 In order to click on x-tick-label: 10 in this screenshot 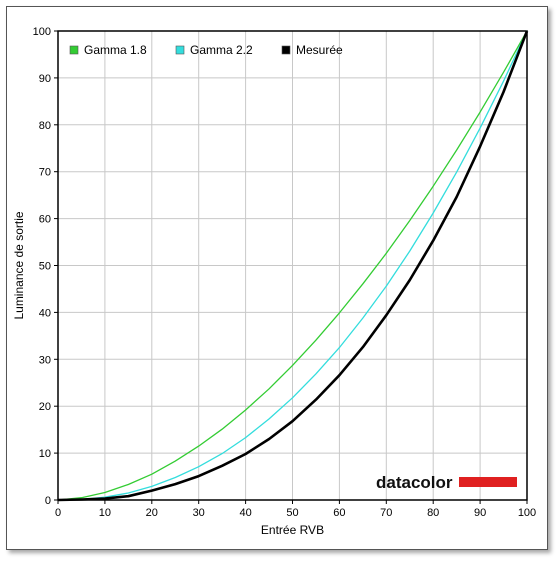, I will do `click(105, 513)`.